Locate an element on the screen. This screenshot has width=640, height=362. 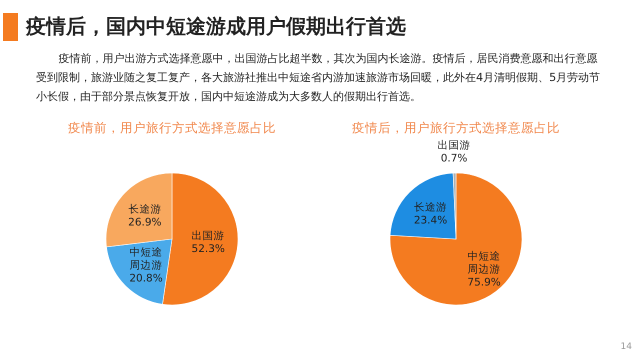
text: 14 is located at coordinates (626, 347).